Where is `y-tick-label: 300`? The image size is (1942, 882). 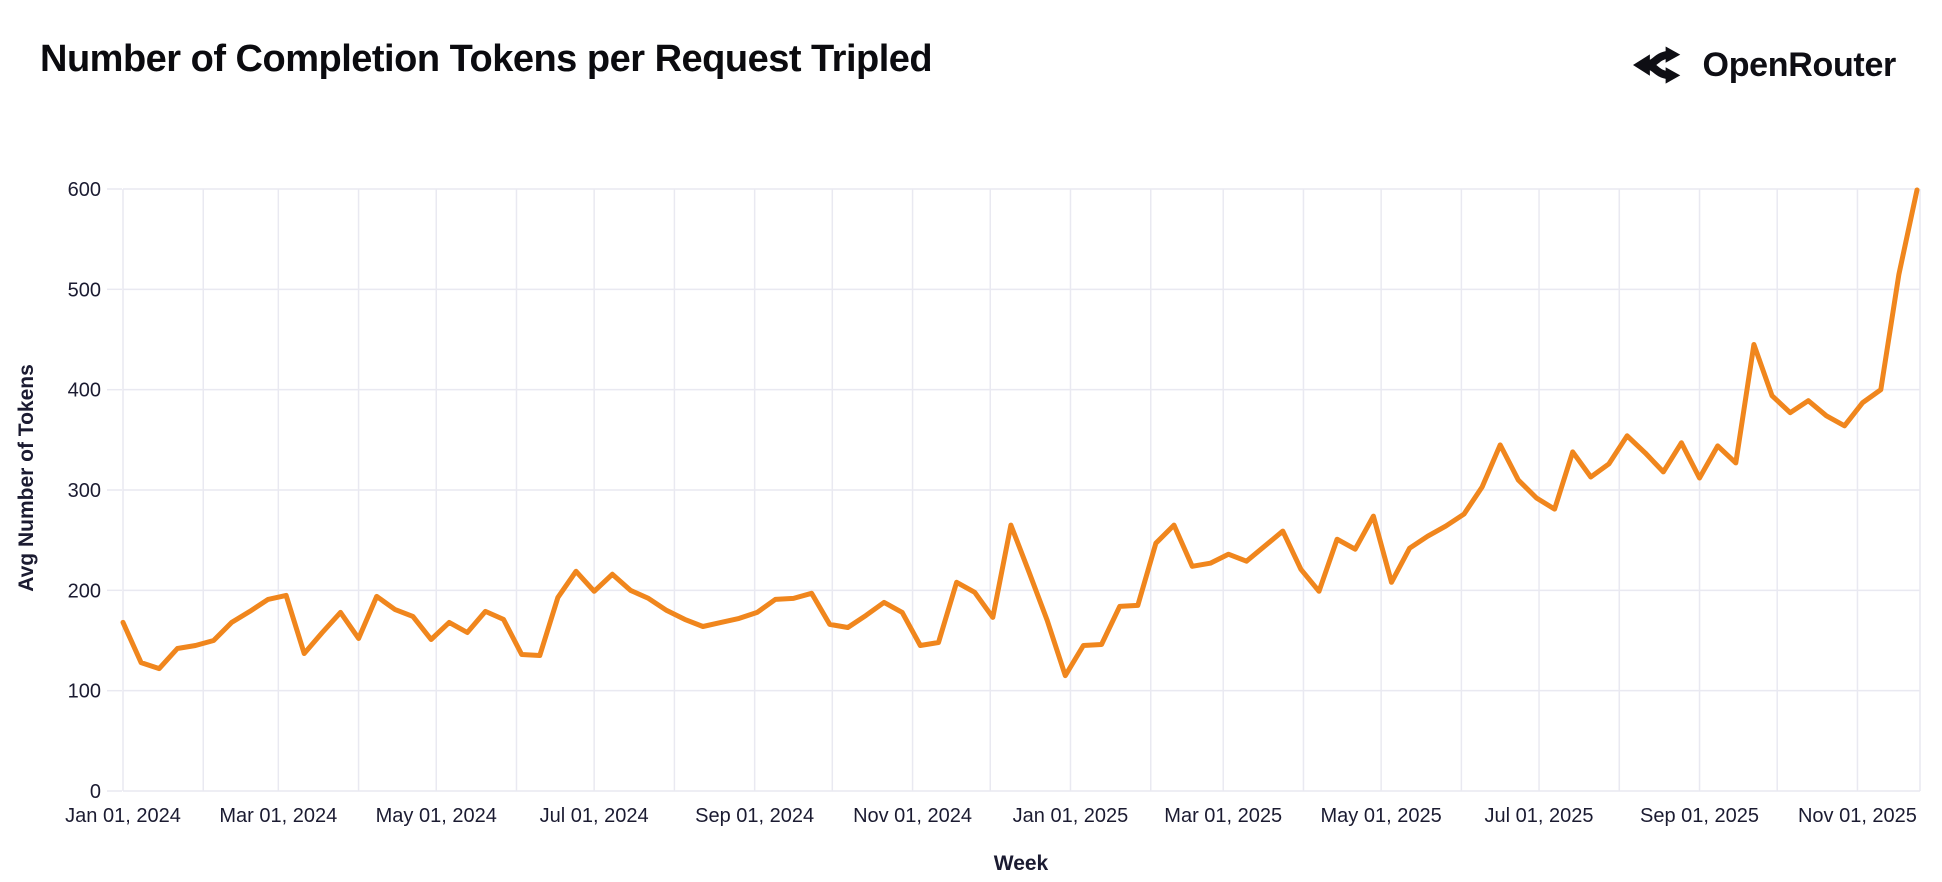
y-tick-label: 300 is located at coordinates (84, 491).